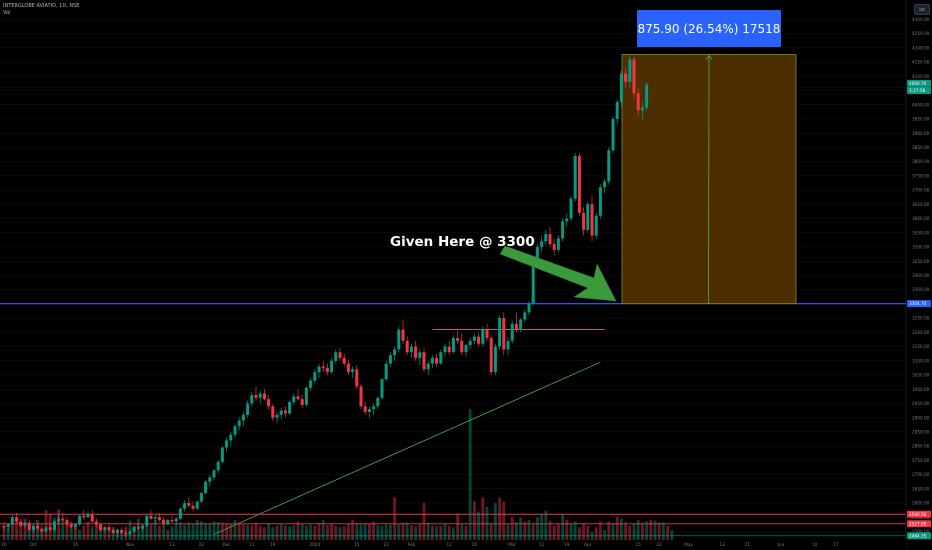 Image resolution: width=932 pixels, height=550 pixels. I want to click on measure-arrow-shaft, so click(709, 180).